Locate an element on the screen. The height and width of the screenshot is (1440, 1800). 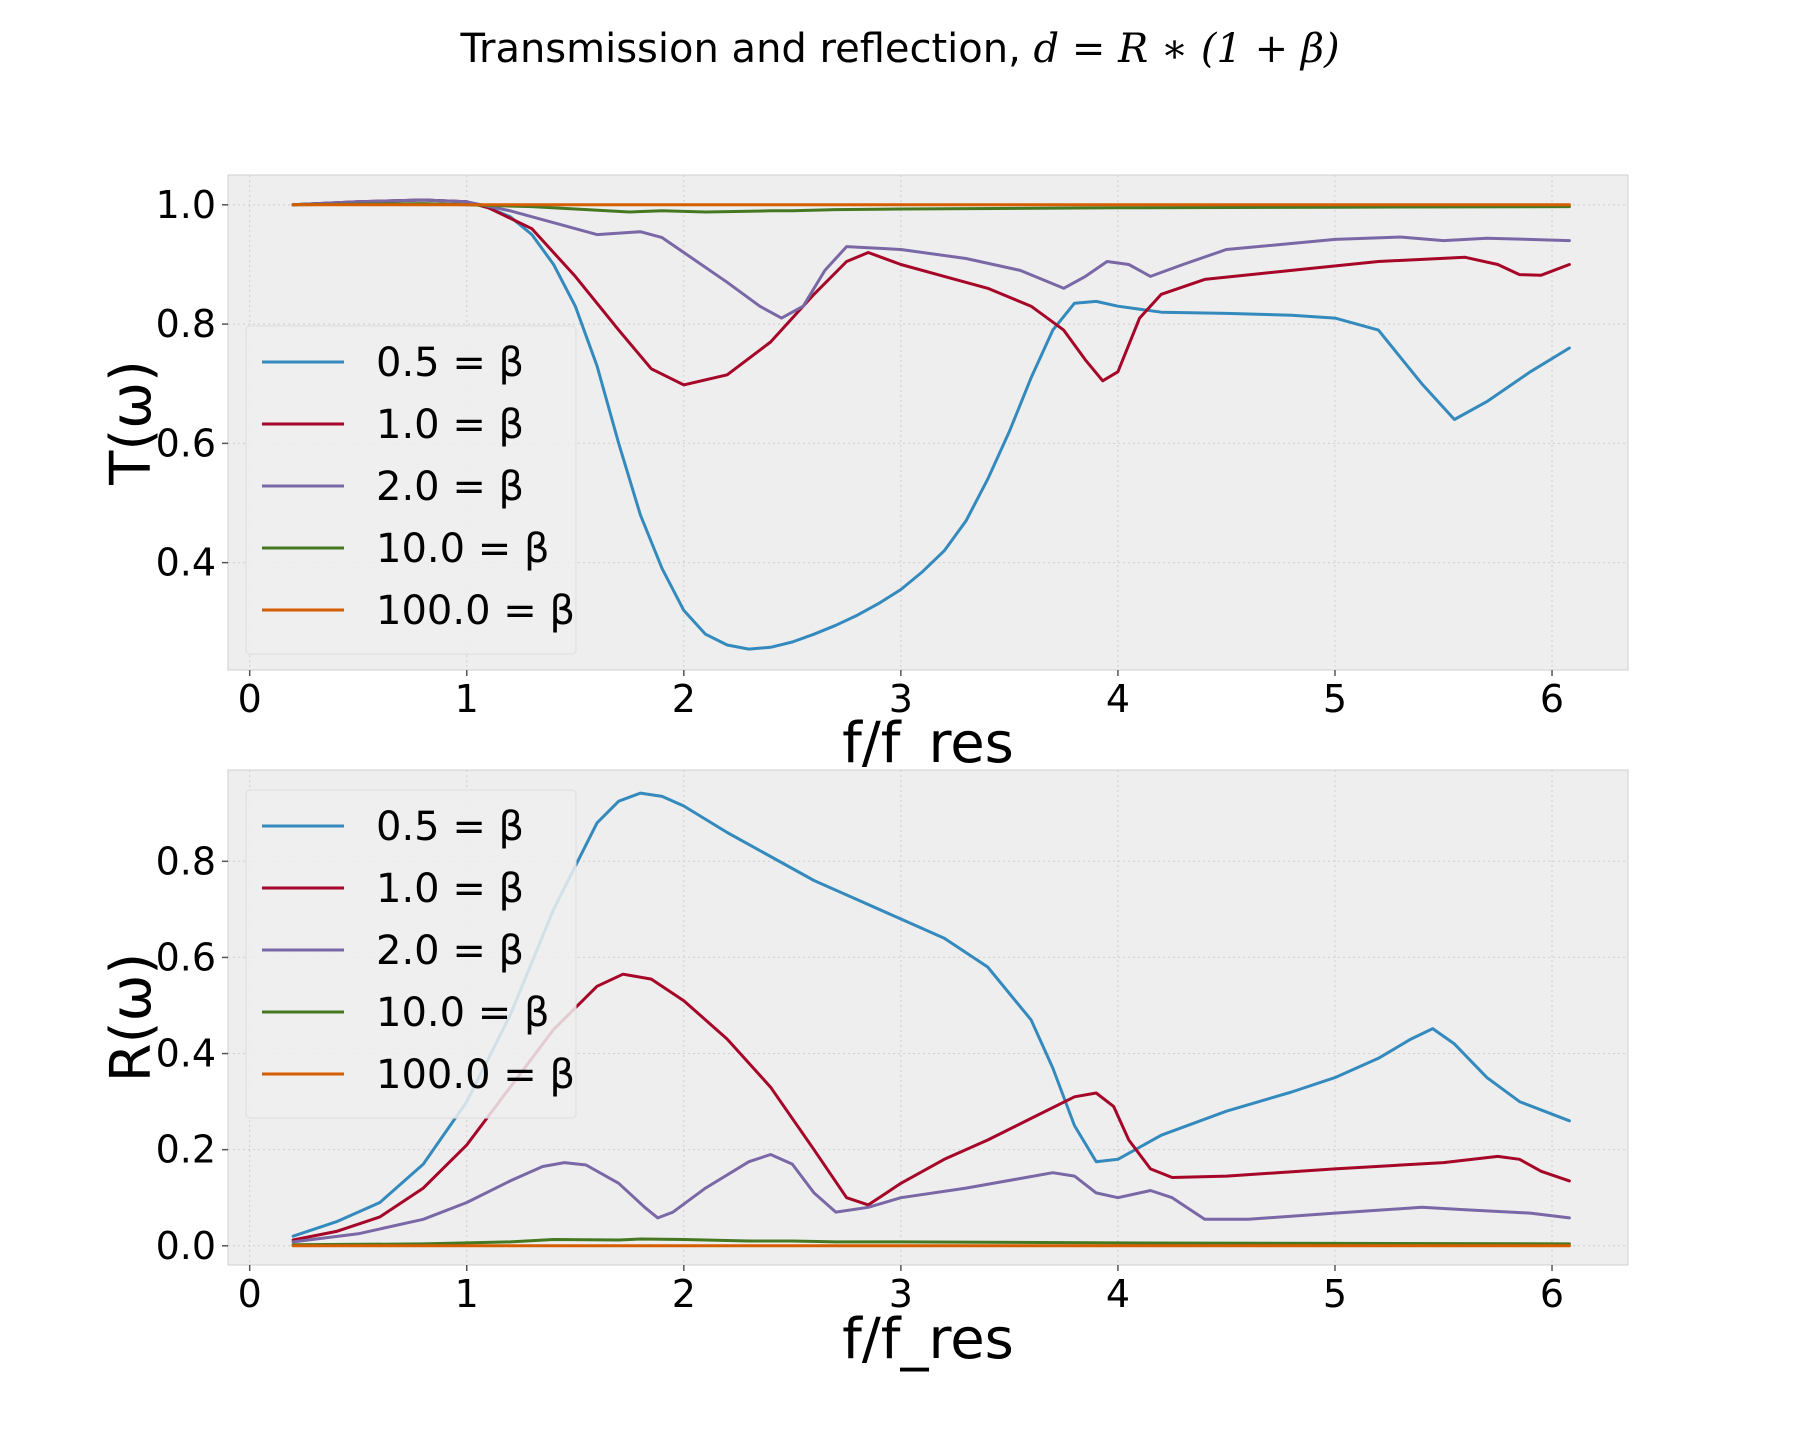
figure-title-prefix: Transmission and reflection, is located at coordinates (746, 49).